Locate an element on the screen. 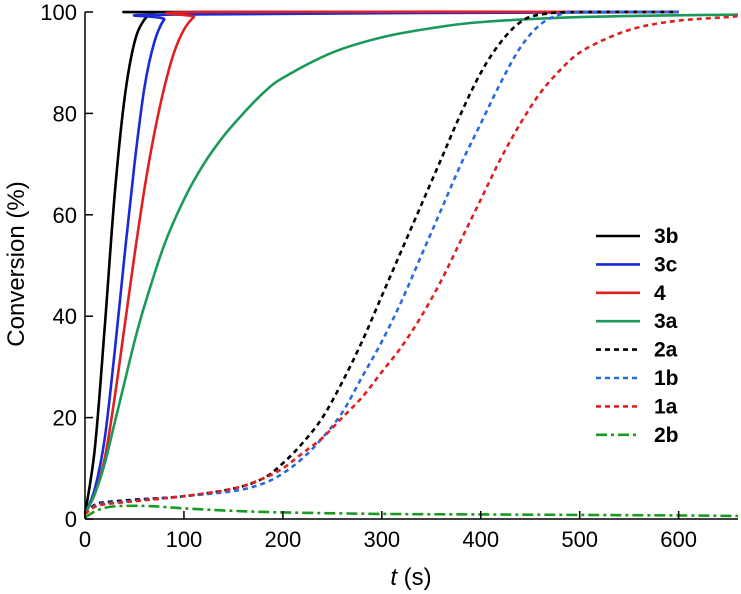  x-tick-label: 400 is located at coordinates (480, 539).